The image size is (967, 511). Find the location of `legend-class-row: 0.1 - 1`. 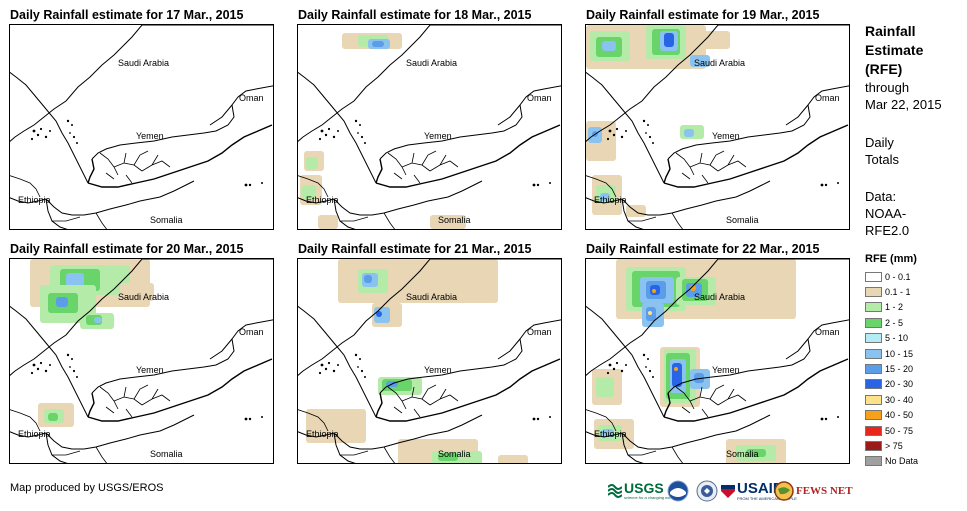

legend-class-row: 0.1 - 1 is located at coordinates (888, 291).